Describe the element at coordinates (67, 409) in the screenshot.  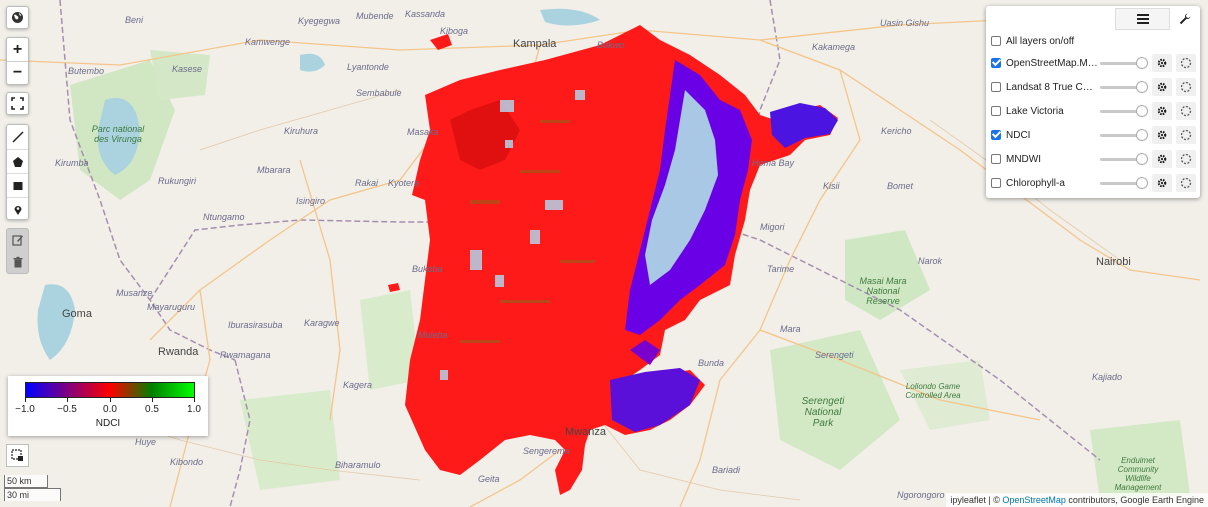
I see `colorbar-tick-label: −0.5` at that location.